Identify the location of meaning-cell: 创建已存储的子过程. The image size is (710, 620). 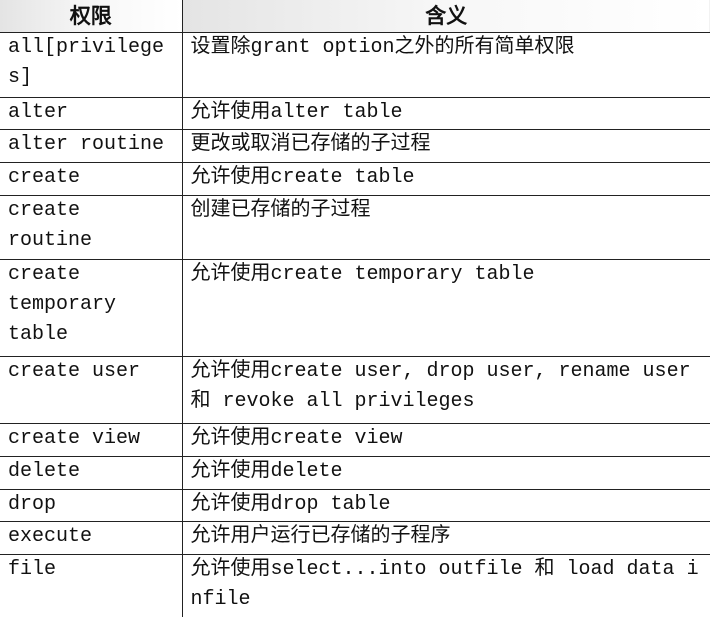
(445, 227).